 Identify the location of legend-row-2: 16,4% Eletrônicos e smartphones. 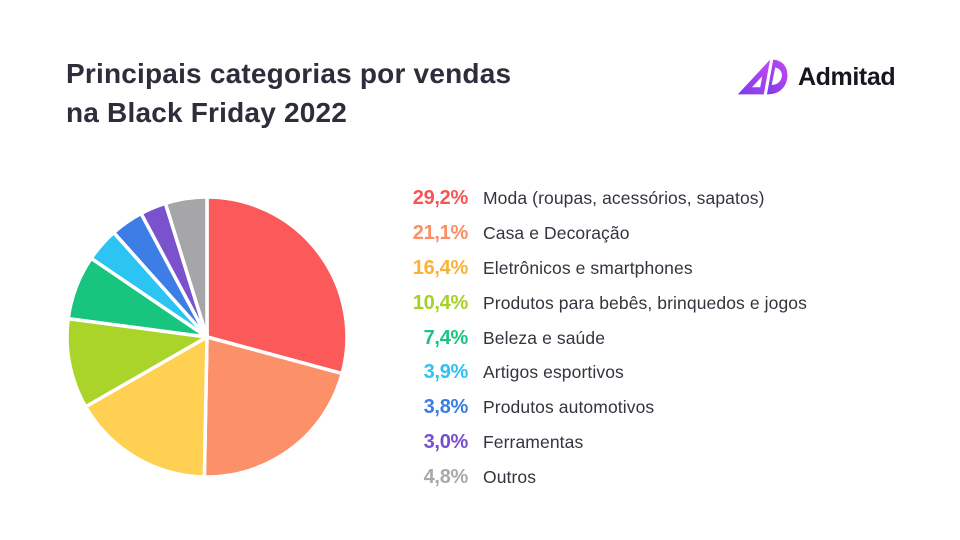
(638, 268).